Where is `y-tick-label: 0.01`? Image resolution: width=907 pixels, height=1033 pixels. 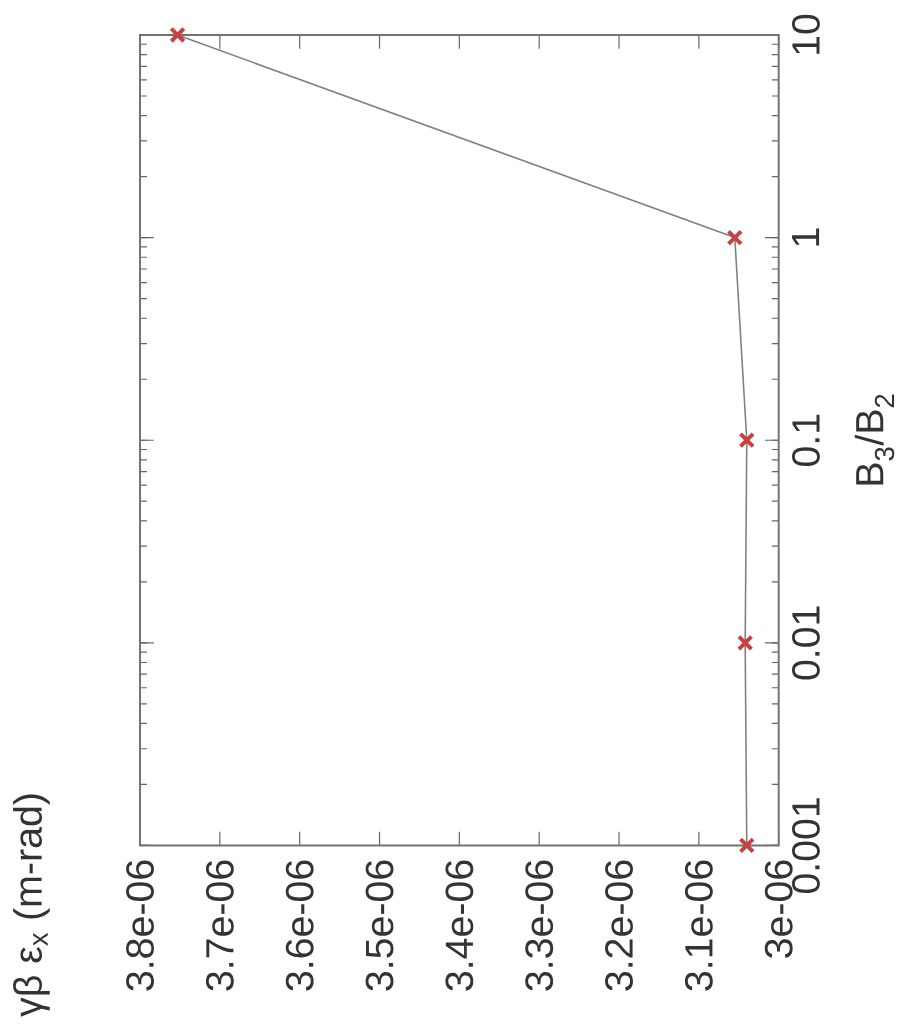 y-tick-label: 0.01 is located at coordinates (805, 643).